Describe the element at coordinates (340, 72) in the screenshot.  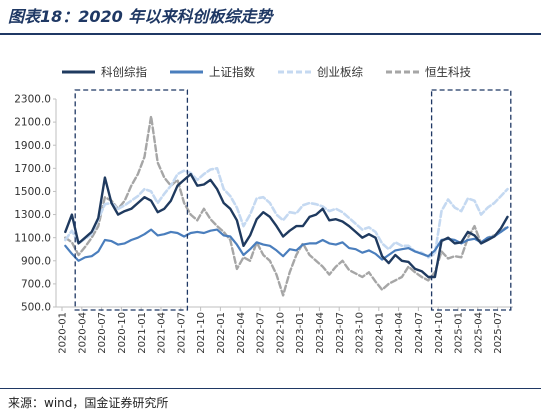
I see `legend-label: 创业板综` at that location.